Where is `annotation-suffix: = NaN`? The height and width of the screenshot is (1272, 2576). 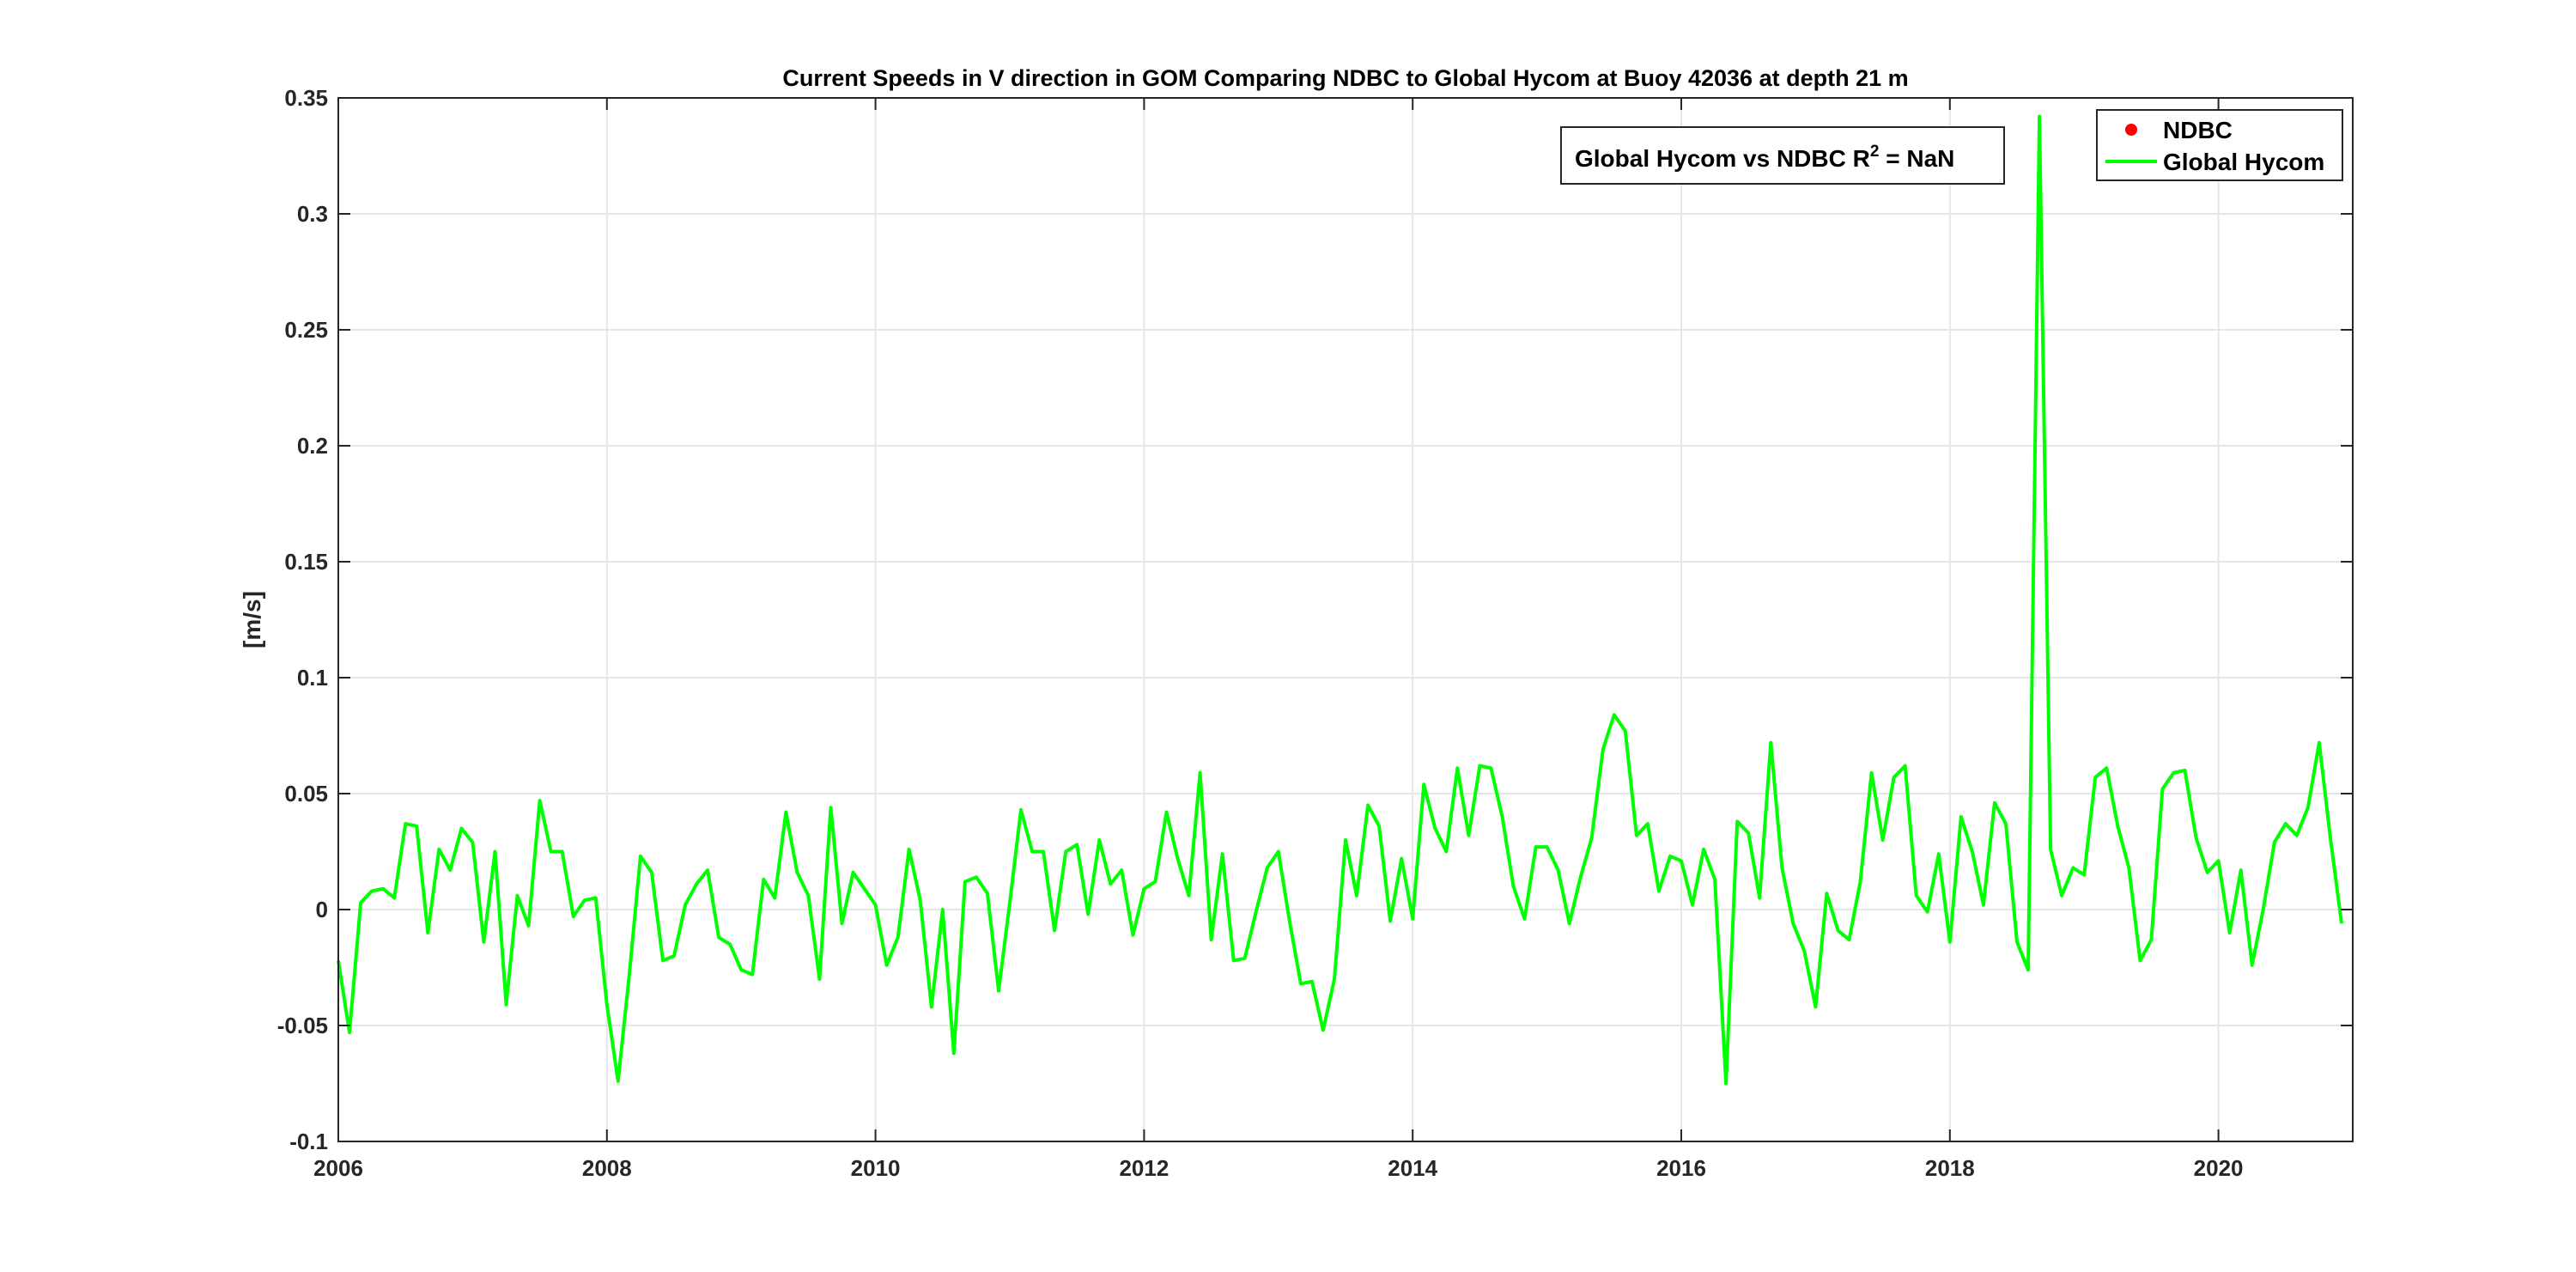 annotation-suffix: = NaN is located at coordinates (1916, 158).